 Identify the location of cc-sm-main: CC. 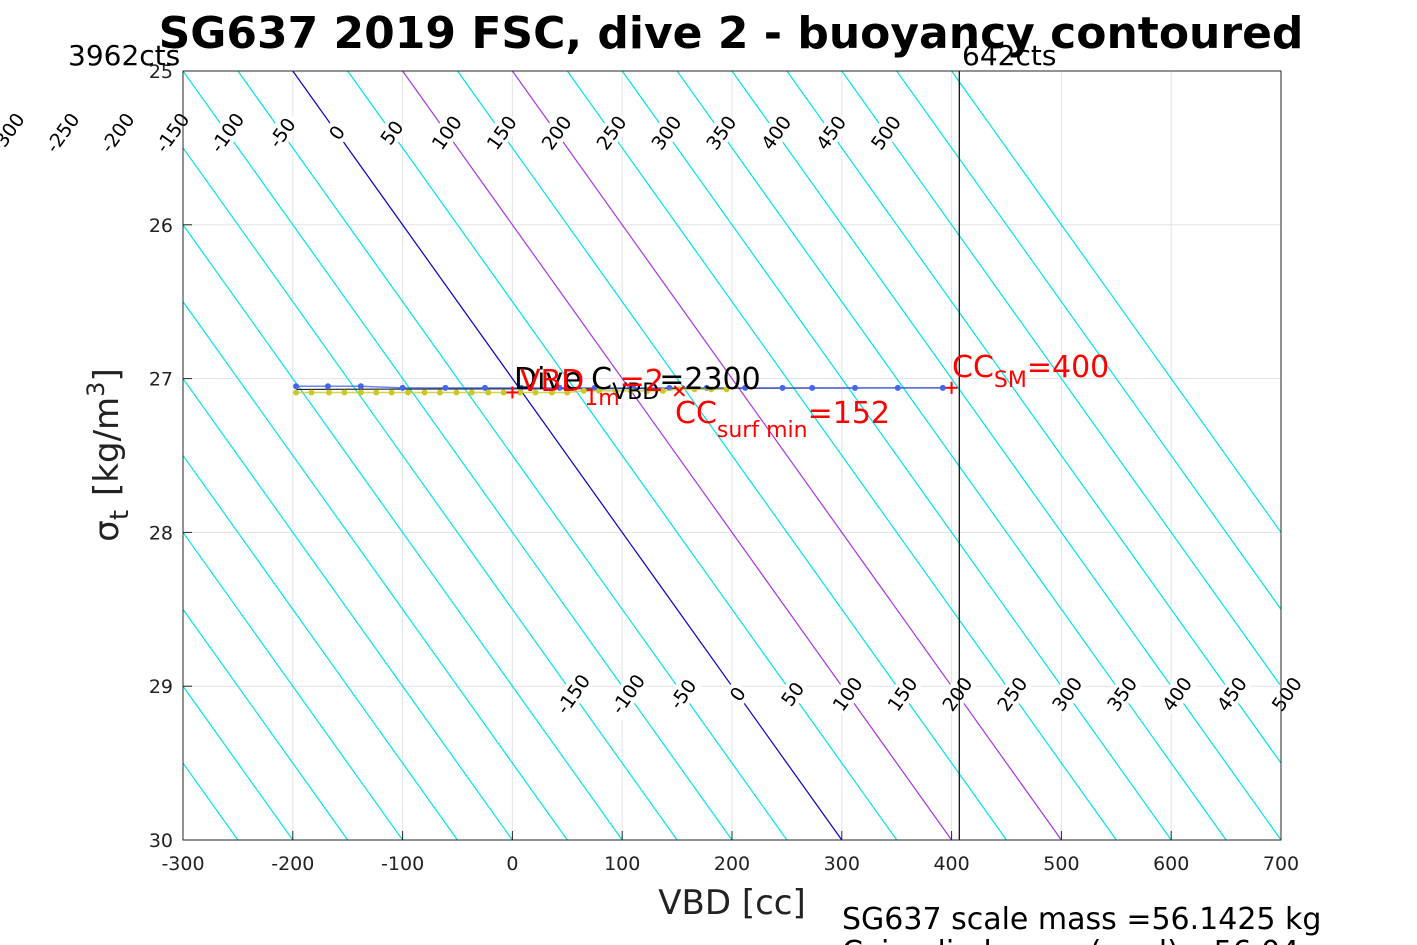
(973, 367).